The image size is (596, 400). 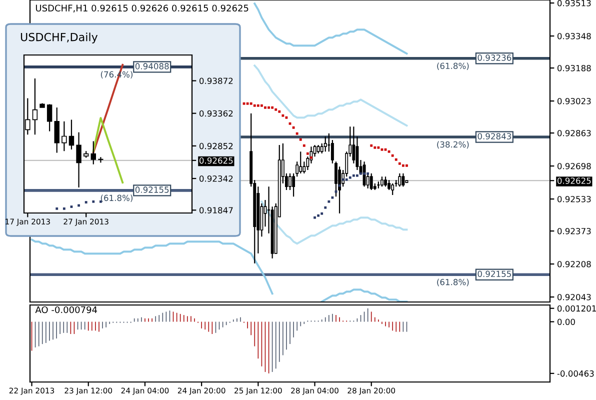 What do you see at coordinates (576, 308) in the screenshot?
I see `y-tick-label: 0.001201` at bounding box center [576, 308].